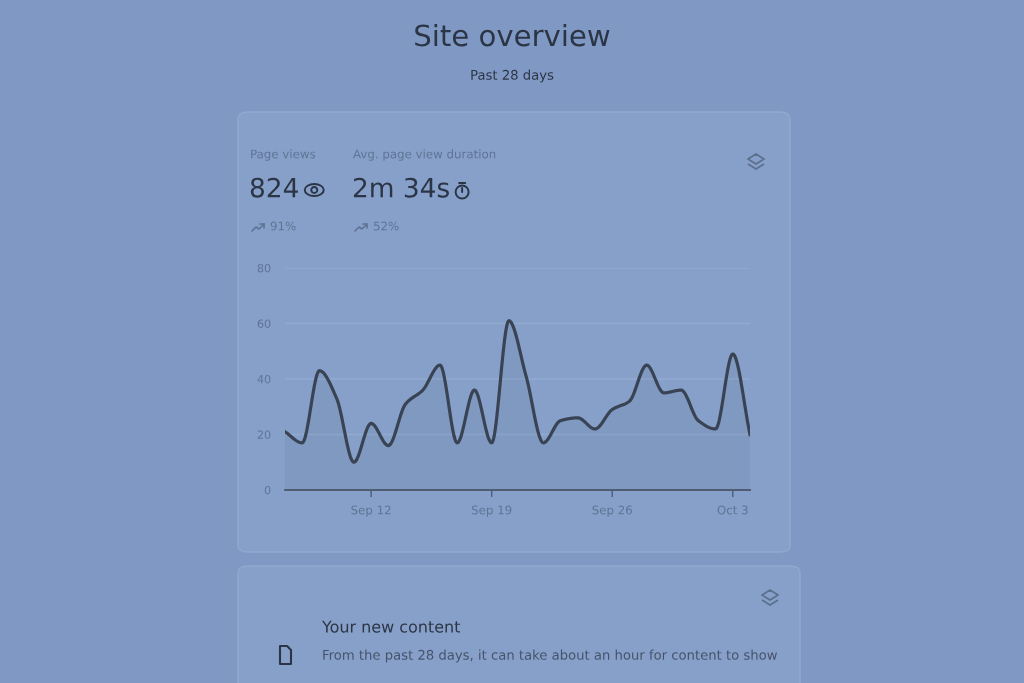 The image size is (1024, 683). Describe the element at coordinates (512, 35) in the screenshot. I see `text: Site overview` at that location.